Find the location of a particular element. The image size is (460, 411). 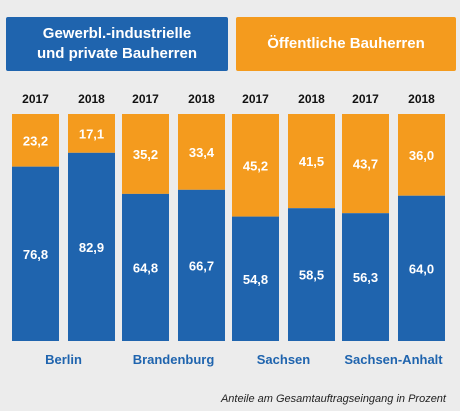

data-label-public: 33,4 is located at coordinates (202, 152).